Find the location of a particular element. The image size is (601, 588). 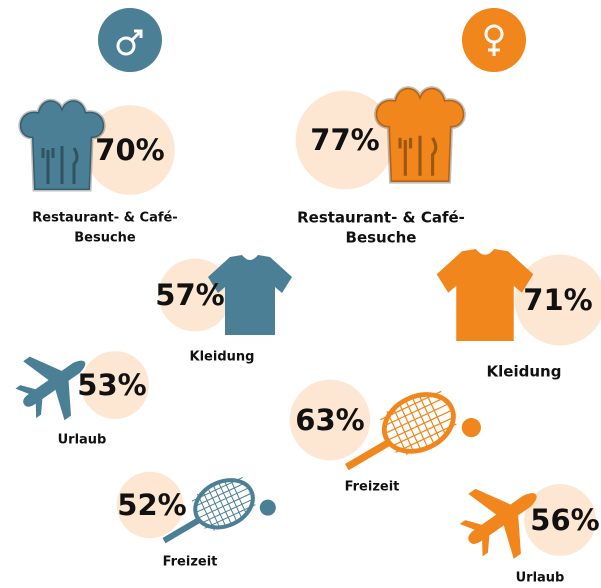

value-label: 70% is located at coordinates (129, 150).